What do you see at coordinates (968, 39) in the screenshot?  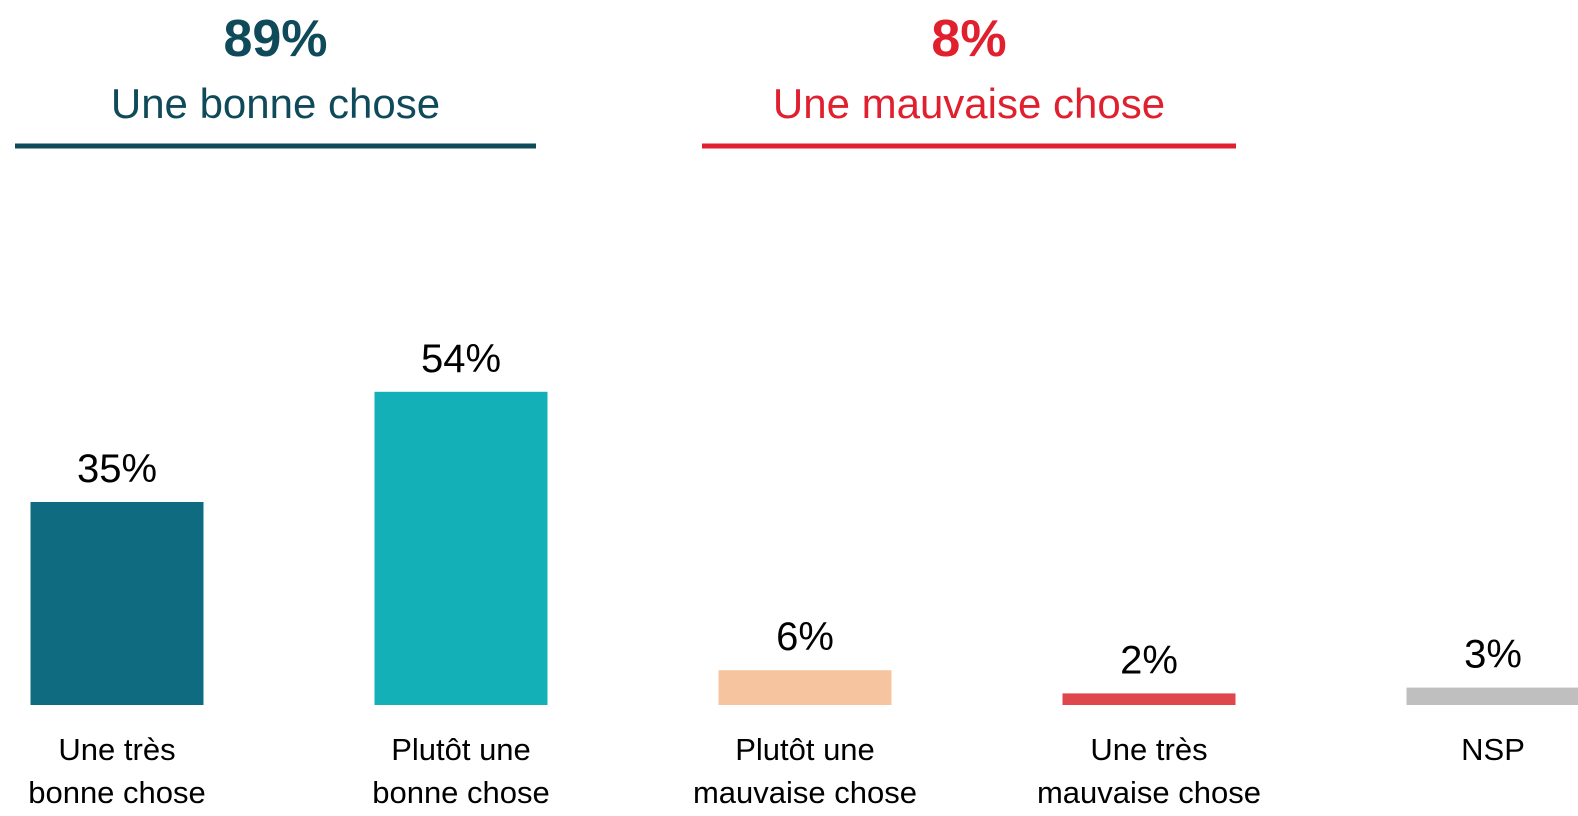 I see `group-total: 8%` at bounding box center [968, 39].